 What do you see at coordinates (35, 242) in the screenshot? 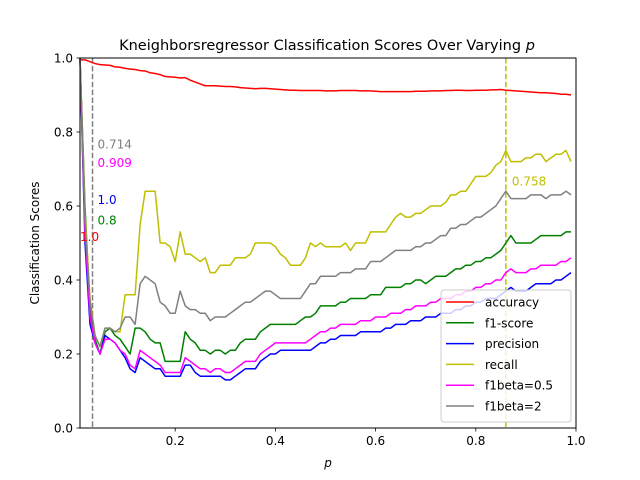
I see `y-axis-label: Classification Scores` at bounding box center [35, 242].